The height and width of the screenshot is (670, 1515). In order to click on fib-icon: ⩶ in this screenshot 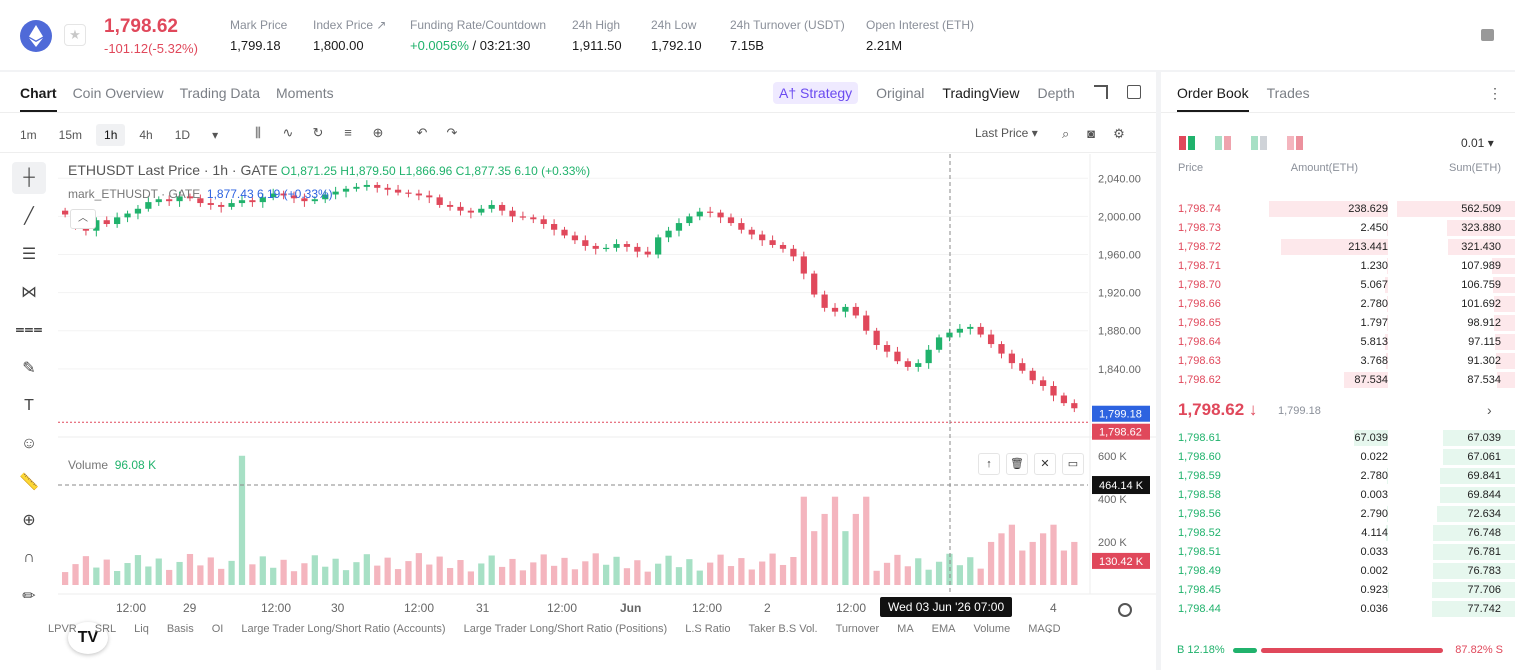, I will do `click(29, 329)`.